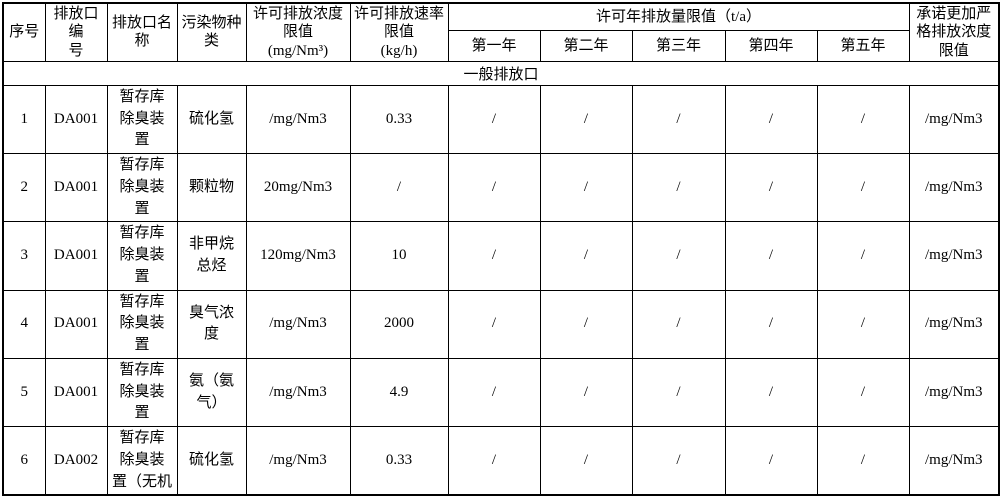  Describe the element at coordinates (211, 32) in the screenshot. I see `header-pollutant: 污染物种 类` at that location.